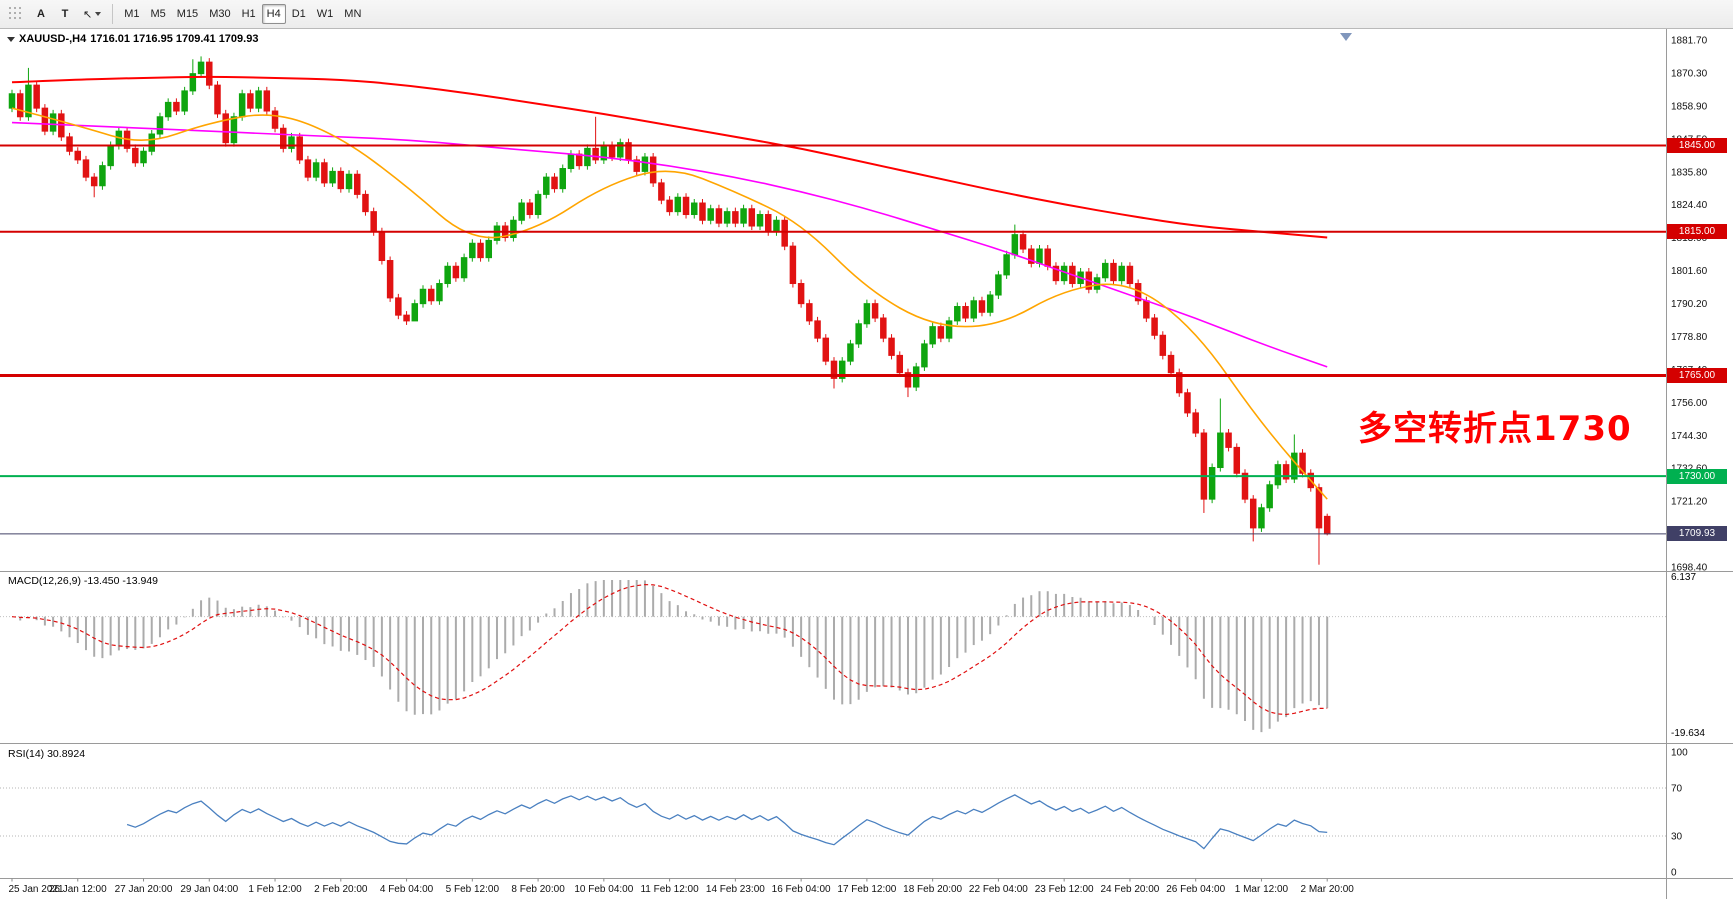  What do you see at coordinates (220, 14) in the screenshot?
I see `timeframe-button-M30: M30` at bounding box center [220, 14].